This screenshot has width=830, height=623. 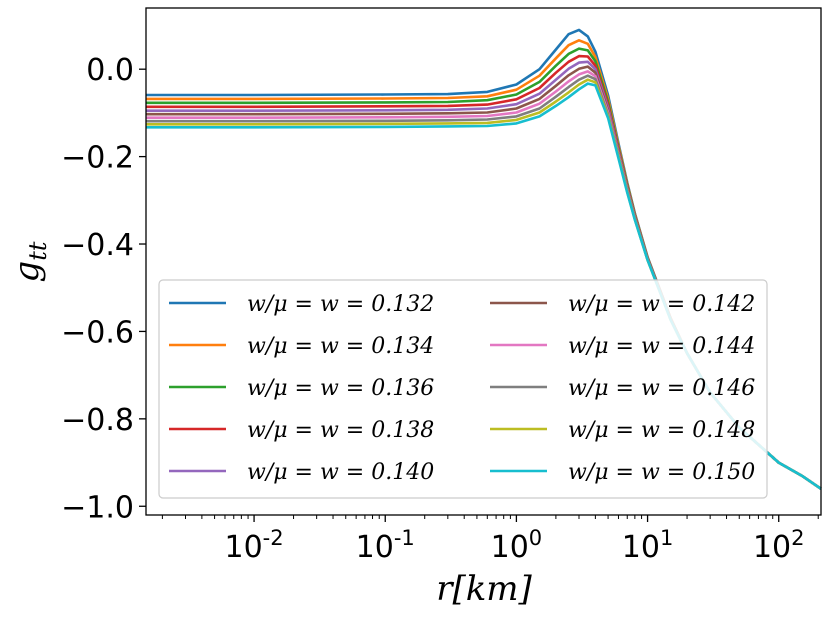 I want to click on x-tick-label: 10⁻¹, so click(x=385, y=545).